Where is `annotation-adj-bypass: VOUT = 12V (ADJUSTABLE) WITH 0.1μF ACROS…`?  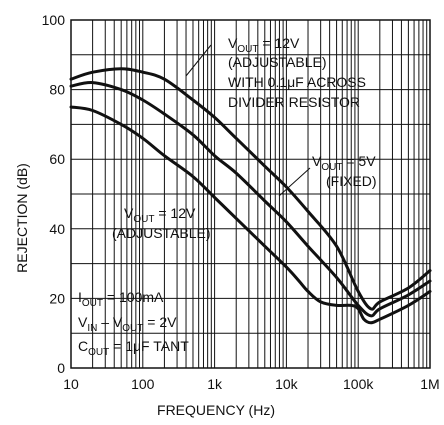
annotation-adj-bypass: VOUT = 12V (ADJUSTABLE) WITH 0.1μF ACROS… is located at coordinates (275, 72).